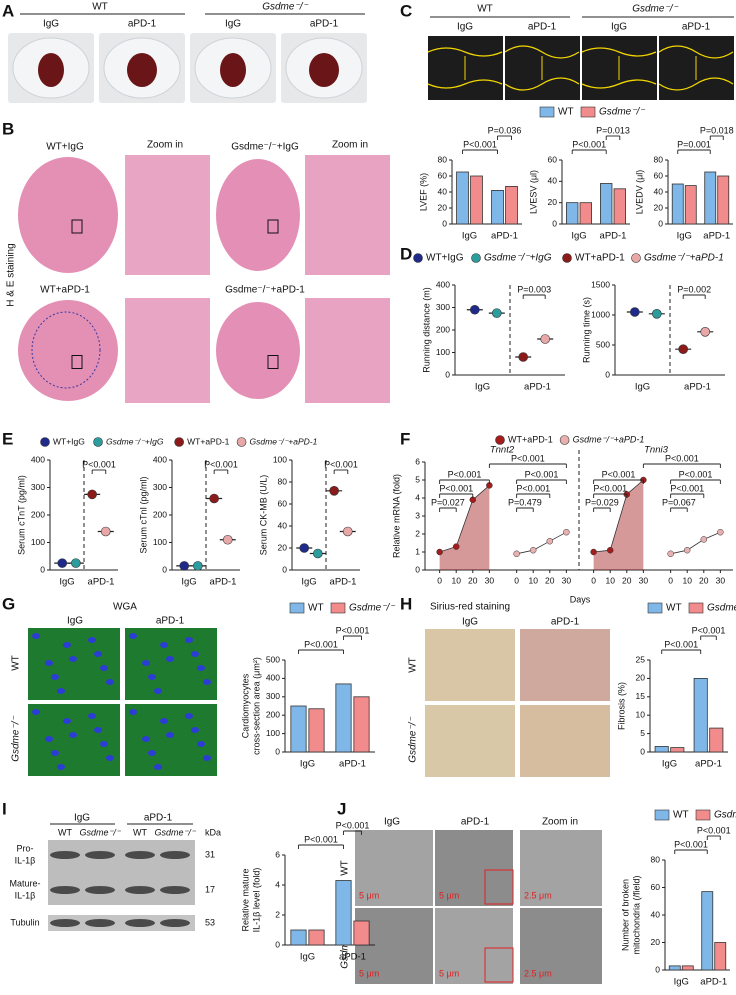  Describe the element at coordinates (369, 973) in the screenshot. I see `scale-bar-label: 5 μm` at that location.